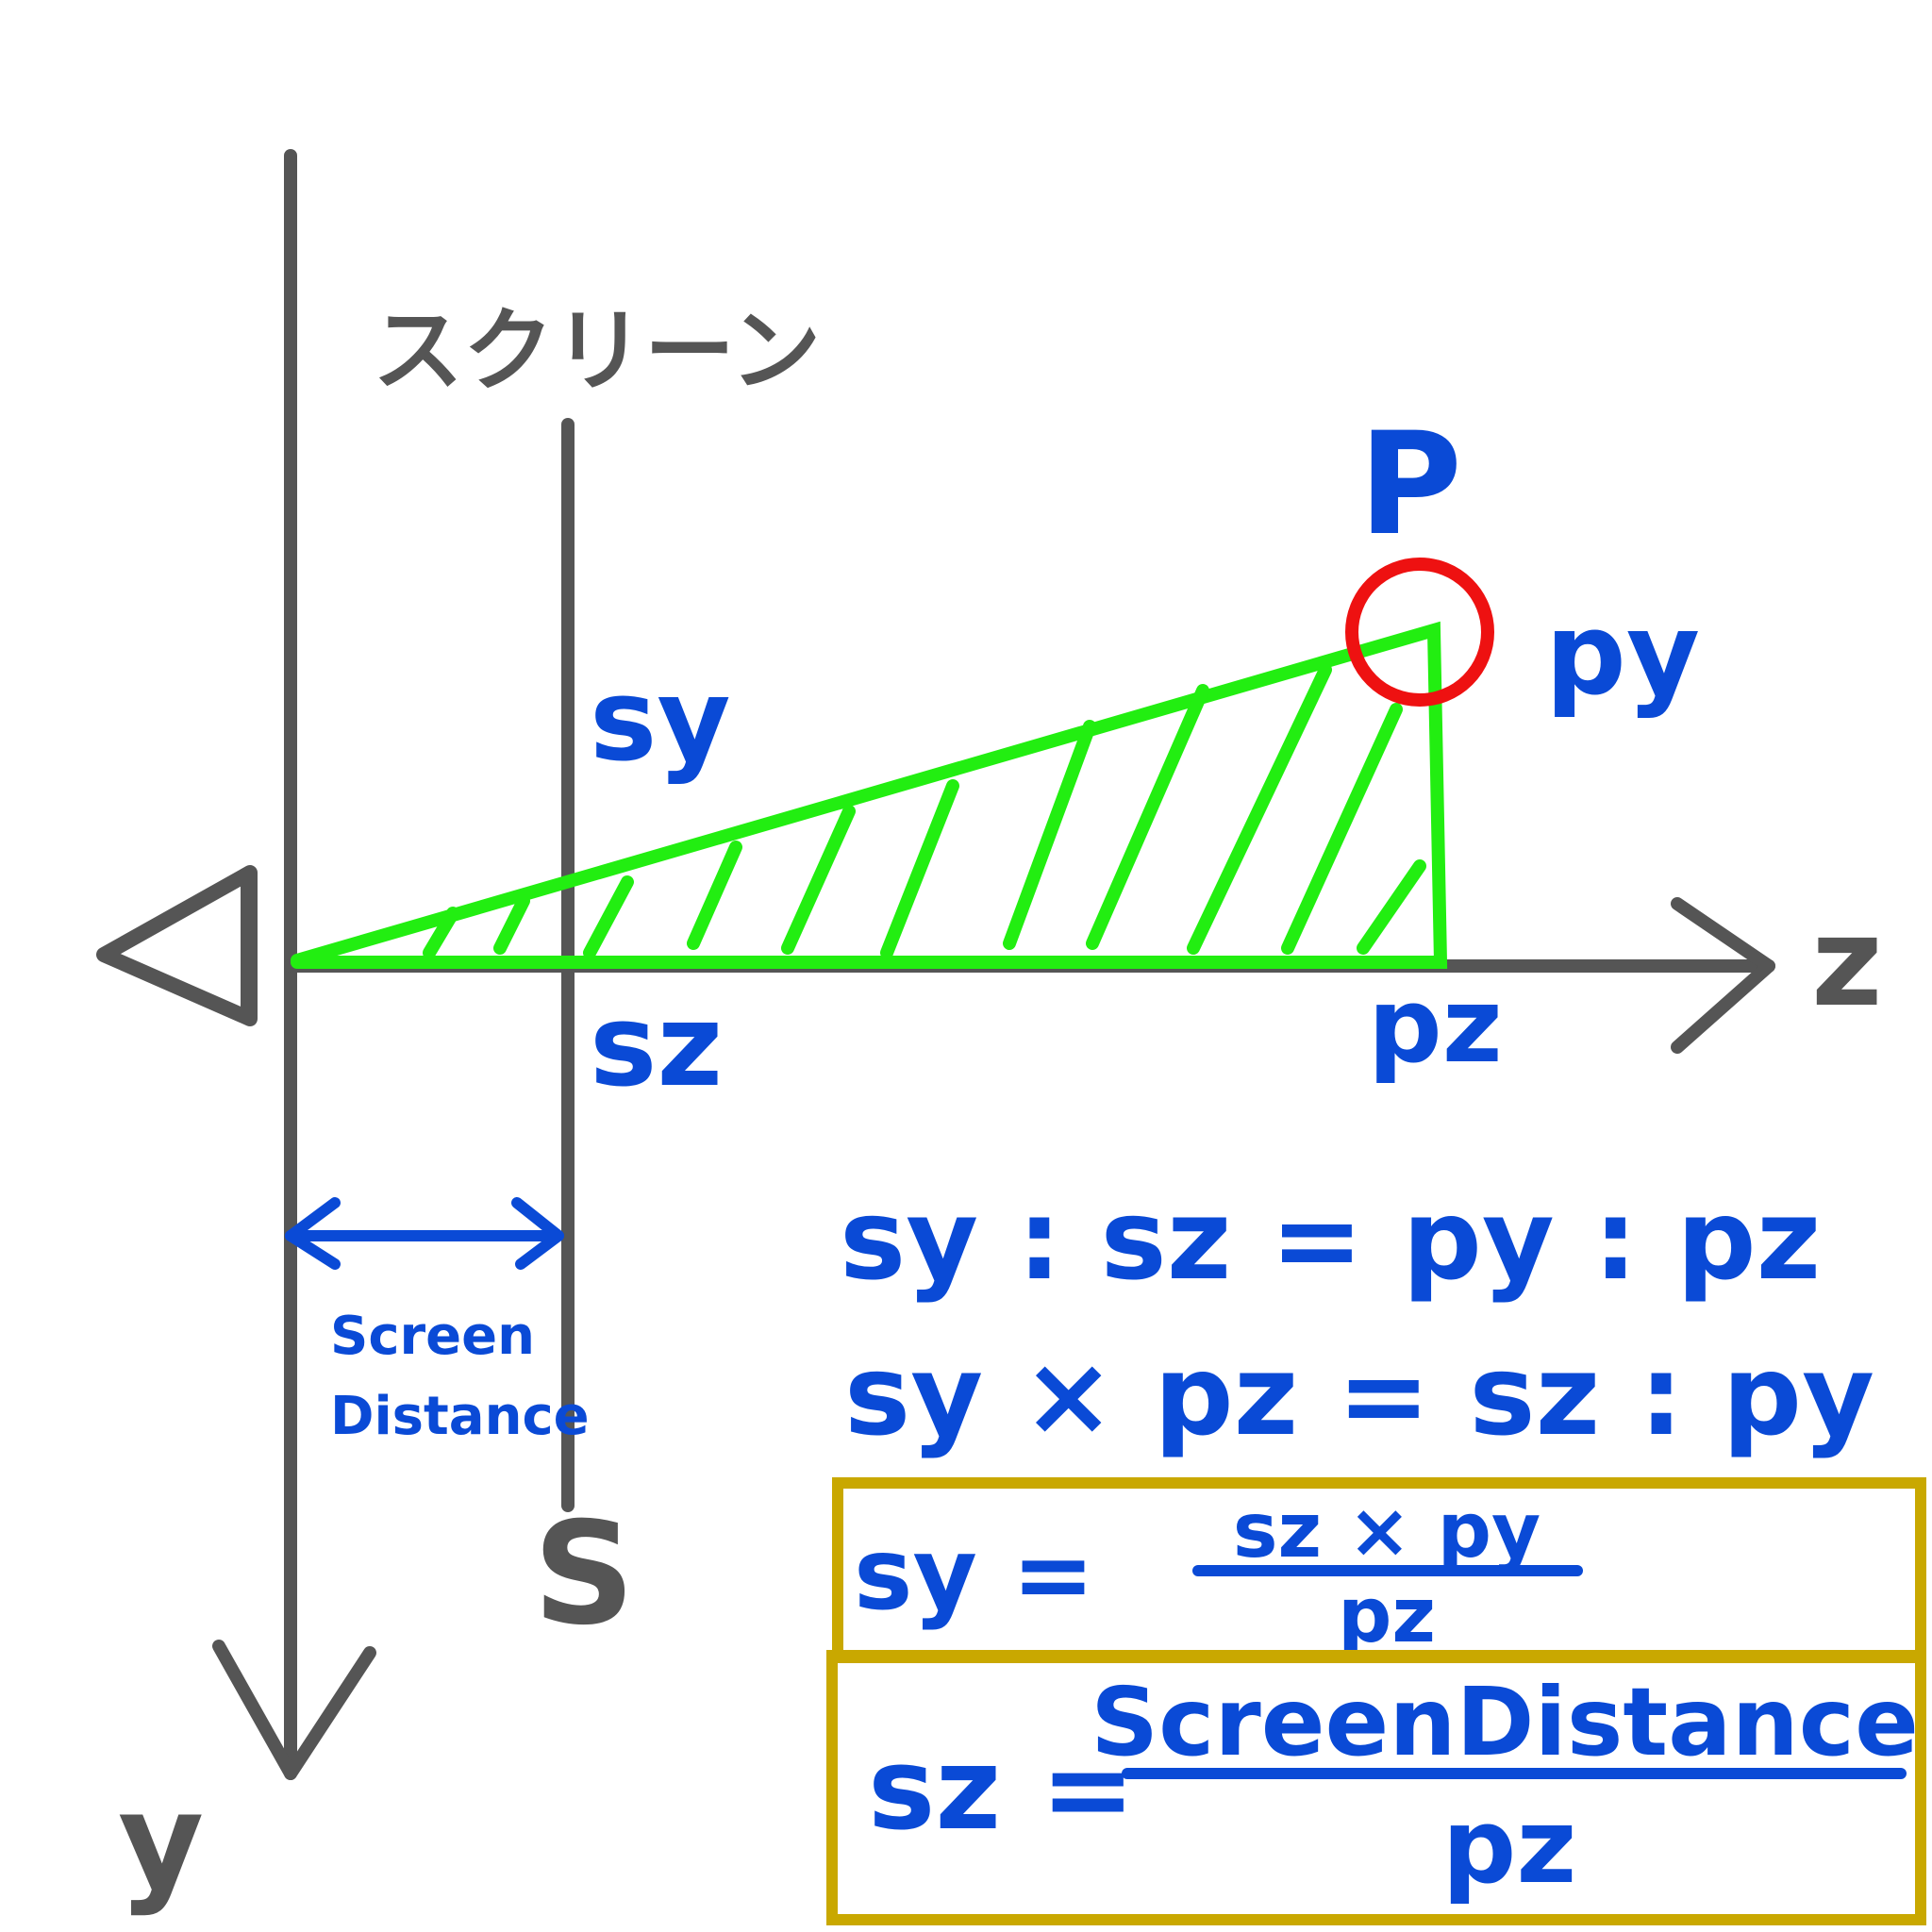 The image size is (1932, 1932). What do you see at coordinates (1510, 1846) in the screenshot?
I see `boxed-equation-sz-denominator: pz` at bounding box center [1510, 1846].